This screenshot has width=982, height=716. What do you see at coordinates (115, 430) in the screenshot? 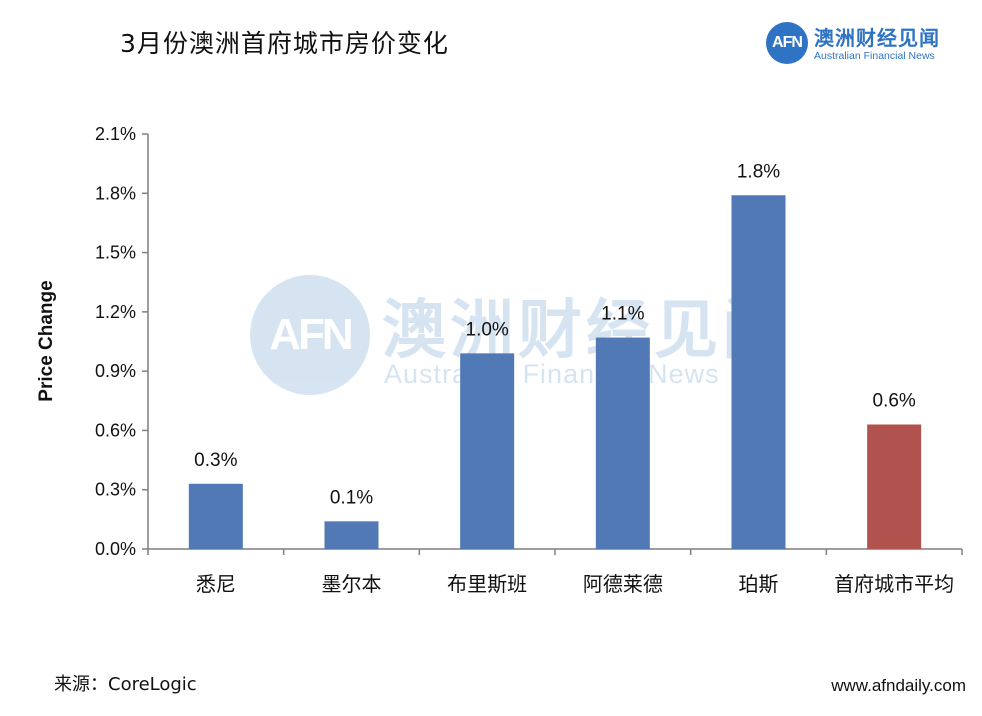
I see `y-tick-label: 0.6%` at bounding box center [115, 430].